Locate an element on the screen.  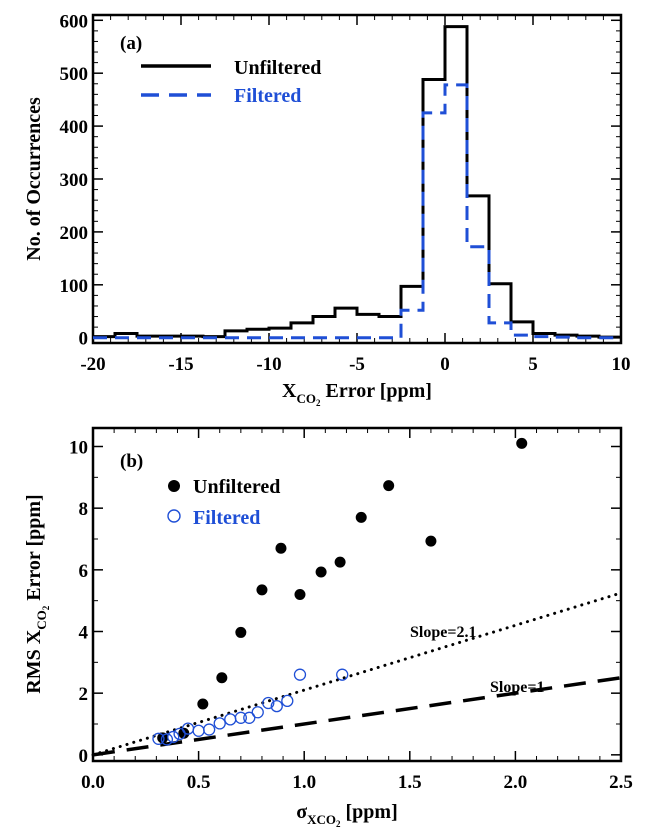
panel-a-label: (a) is located at coordinates (131, 43).